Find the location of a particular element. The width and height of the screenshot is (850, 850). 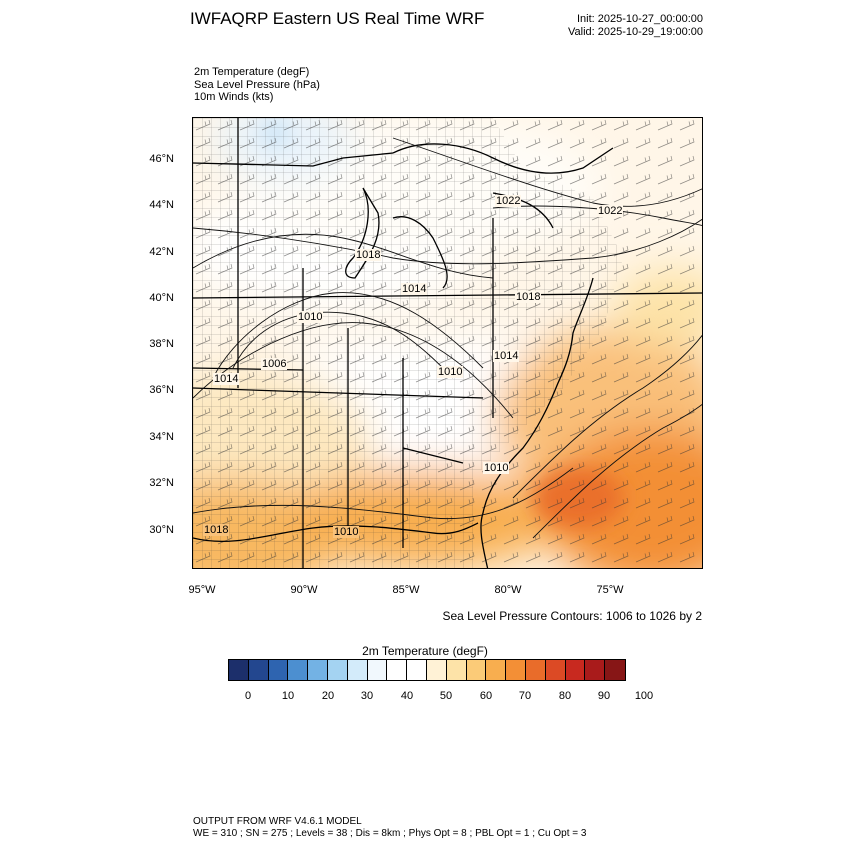

map-title: IWFAQRP Eastern US Real Time WRF is located at coordinates (337, 18).